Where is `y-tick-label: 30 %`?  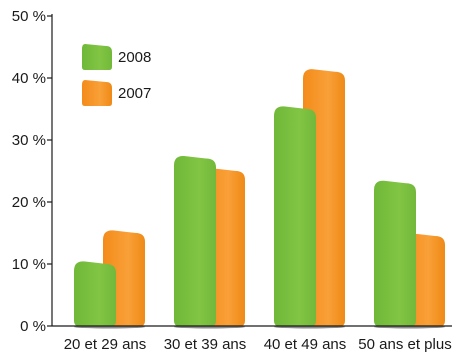
y-tick-label: 30 % is located at coordinates (29, 140).